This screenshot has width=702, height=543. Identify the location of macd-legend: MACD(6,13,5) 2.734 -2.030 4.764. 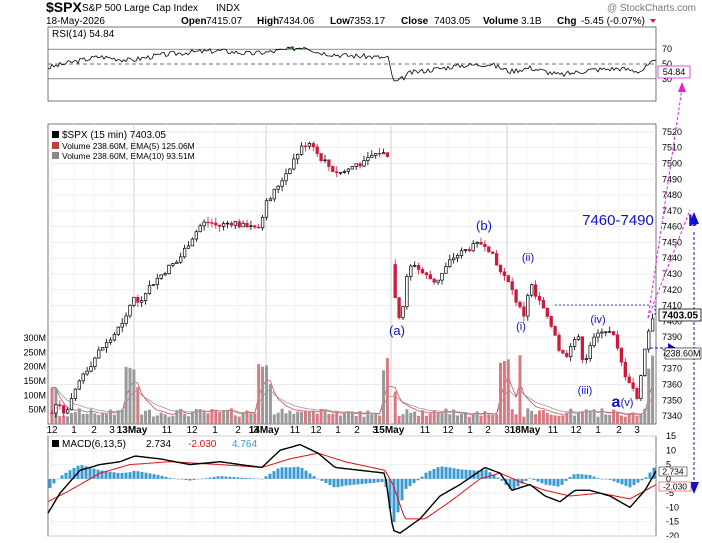
(154, 444).